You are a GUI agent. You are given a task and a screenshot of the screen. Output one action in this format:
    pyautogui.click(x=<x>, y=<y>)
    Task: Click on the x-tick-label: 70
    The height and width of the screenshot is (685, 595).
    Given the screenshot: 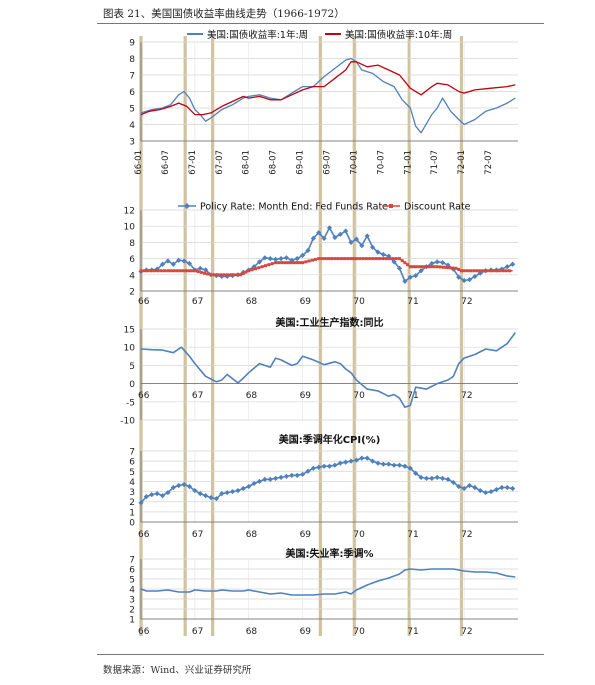 What is the action you would take?
    pyautogui.click(x=359, y=302)
    